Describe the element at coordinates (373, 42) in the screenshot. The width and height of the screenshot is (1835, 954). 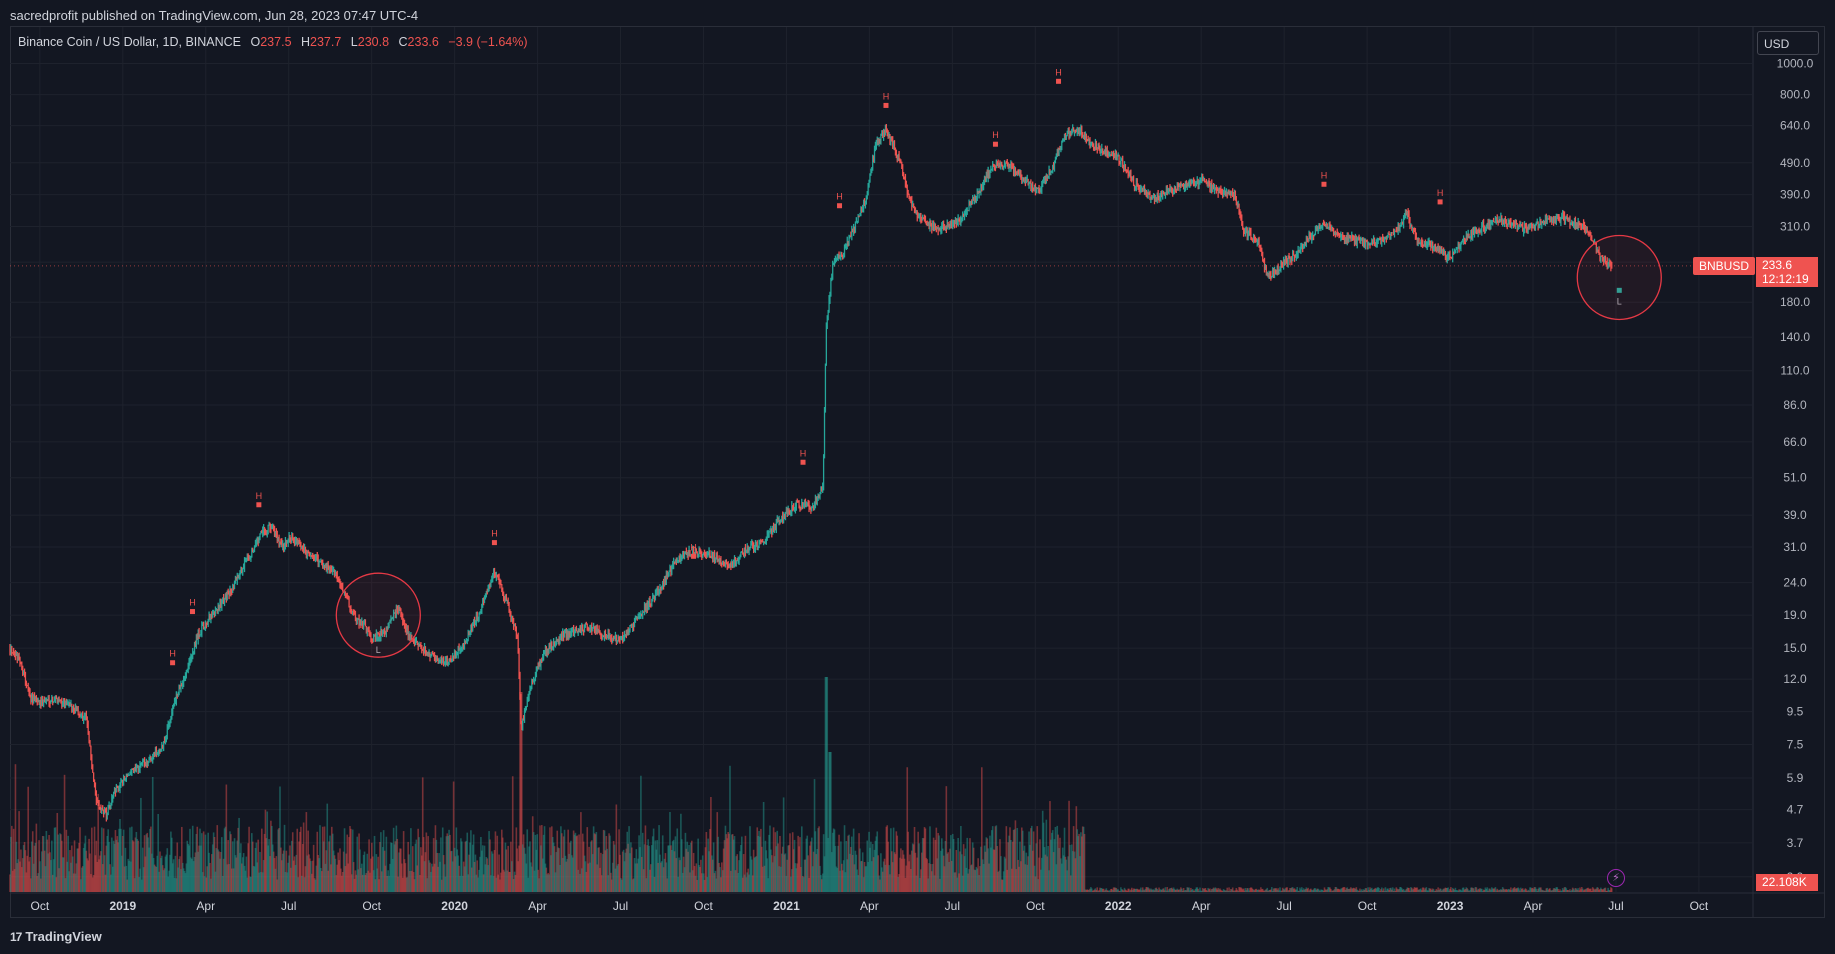
I see `legend-low: 230.8` at that location.